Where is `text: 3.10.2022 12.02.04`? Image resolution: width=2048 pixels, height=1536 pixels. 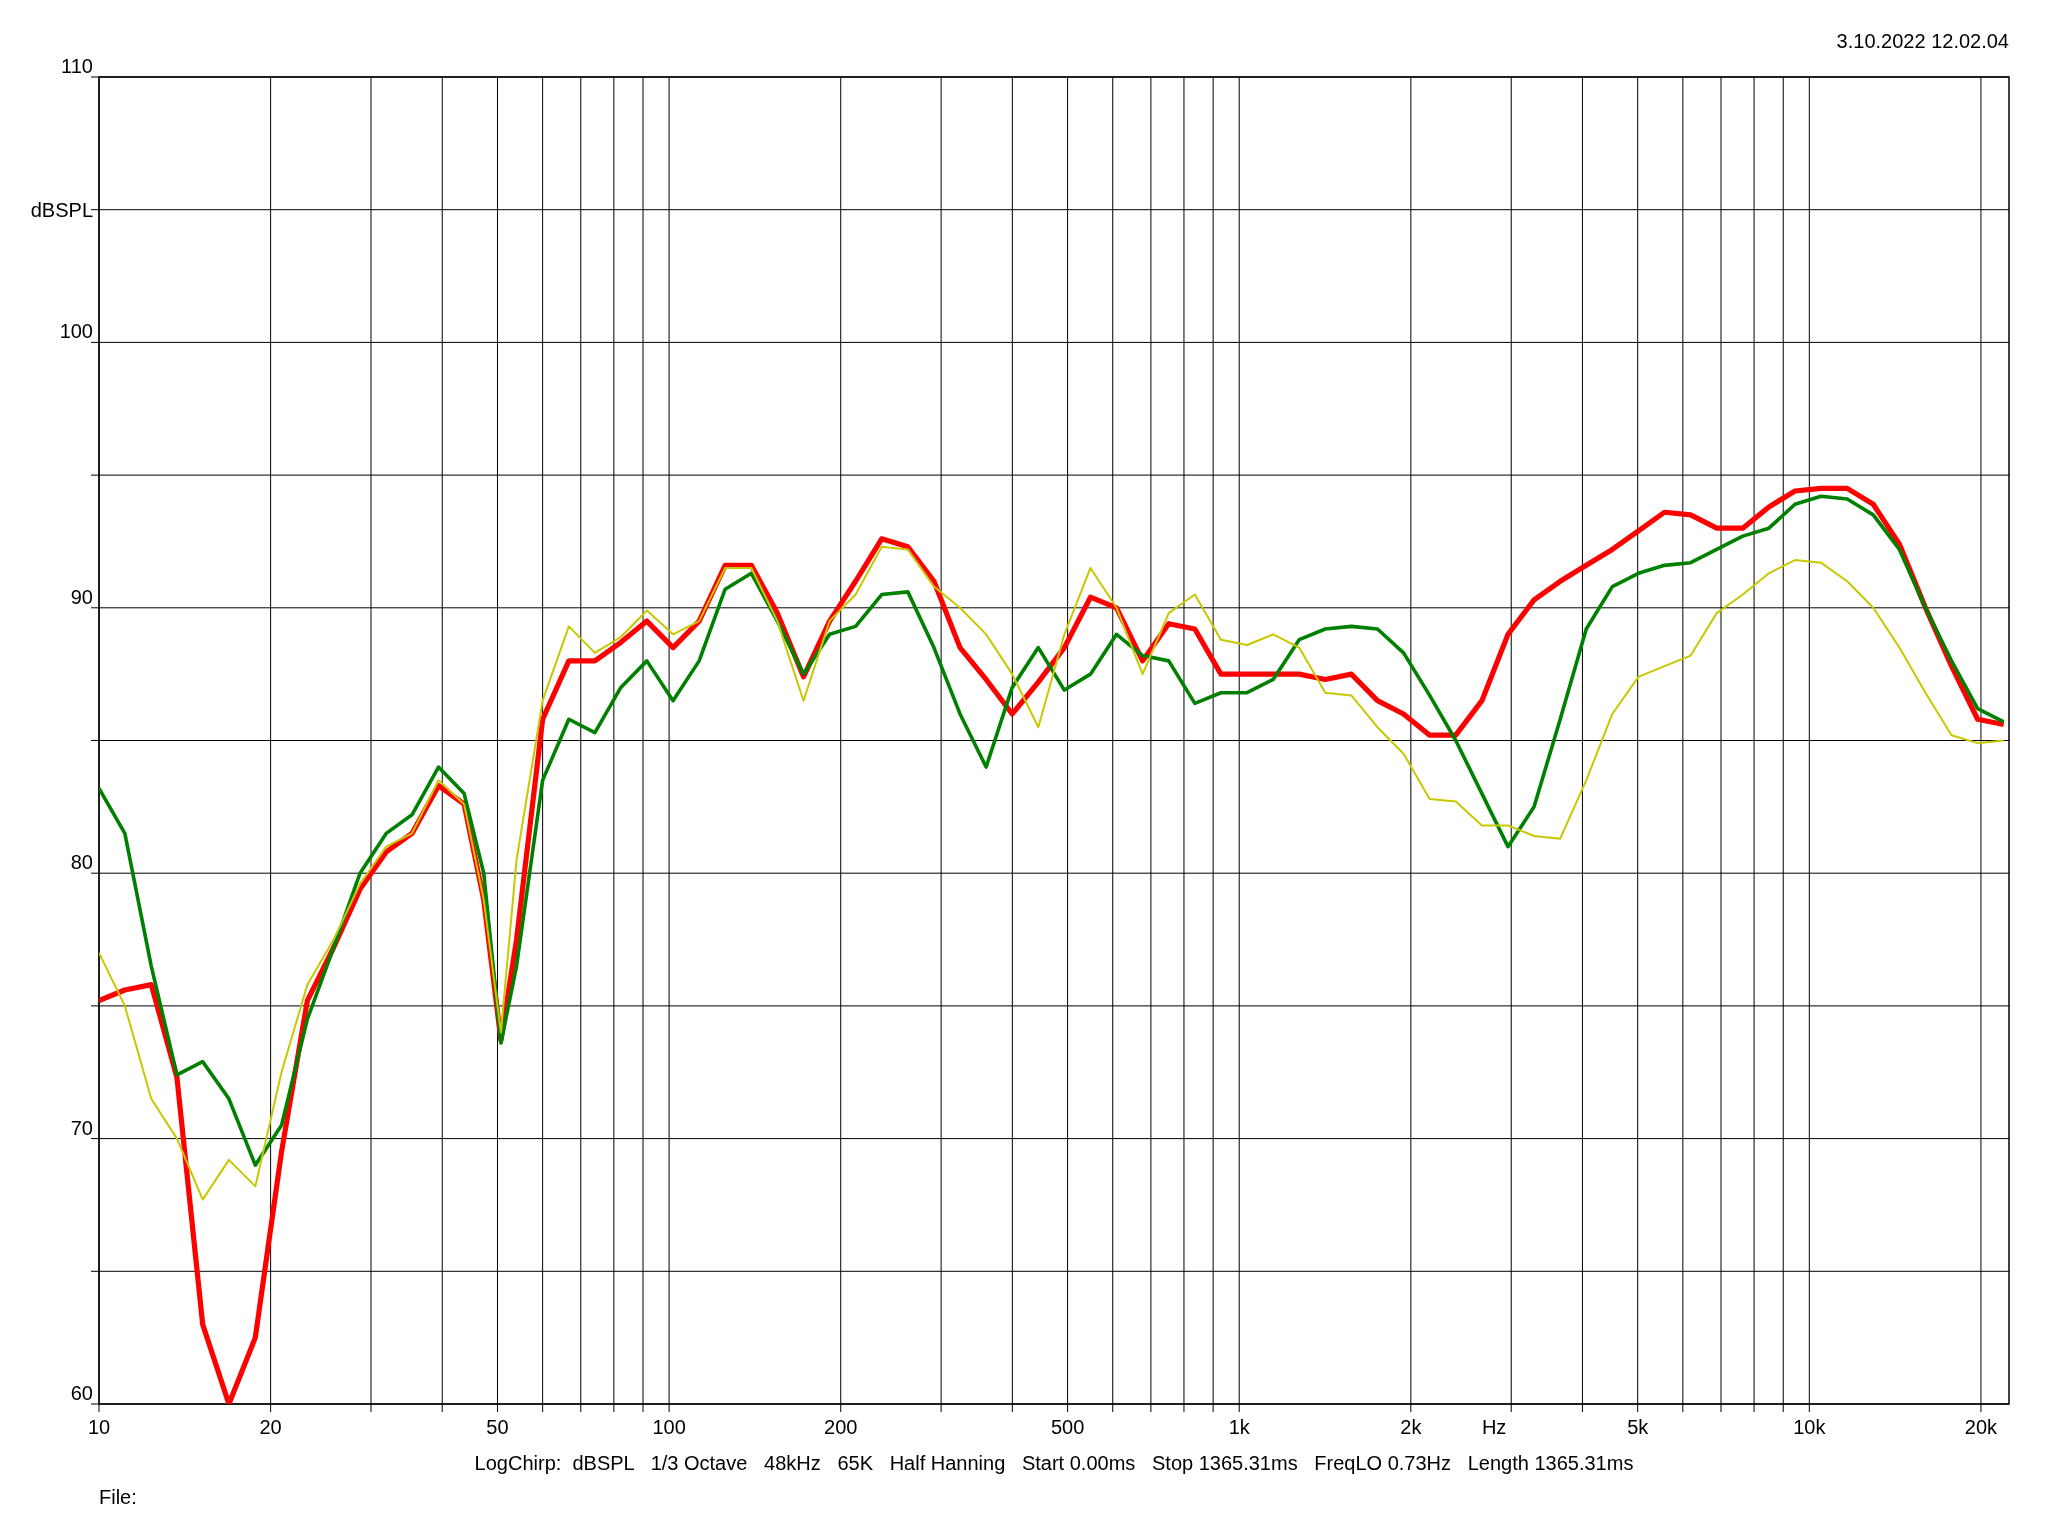 text: 3.10.2022 12.02.04 is located at coordinates (1922, 41).